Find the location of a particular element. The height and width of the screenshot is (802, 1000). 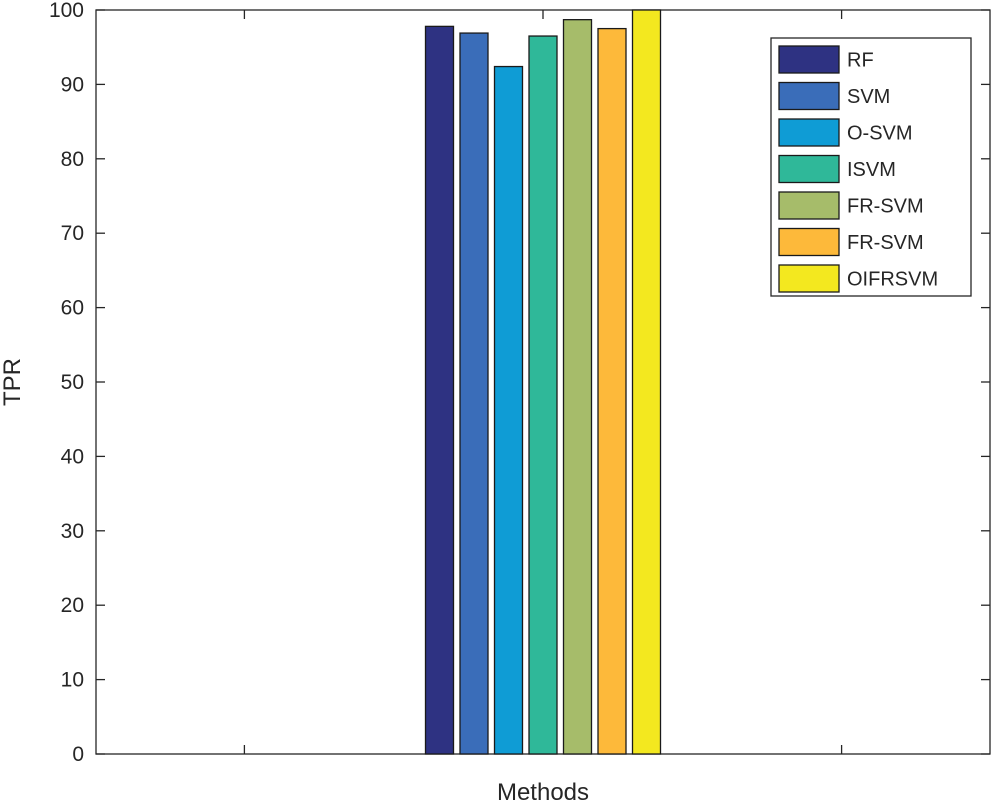

legend-label-fr-svm-5: FR-SVM is located at coordinates (885, 243).